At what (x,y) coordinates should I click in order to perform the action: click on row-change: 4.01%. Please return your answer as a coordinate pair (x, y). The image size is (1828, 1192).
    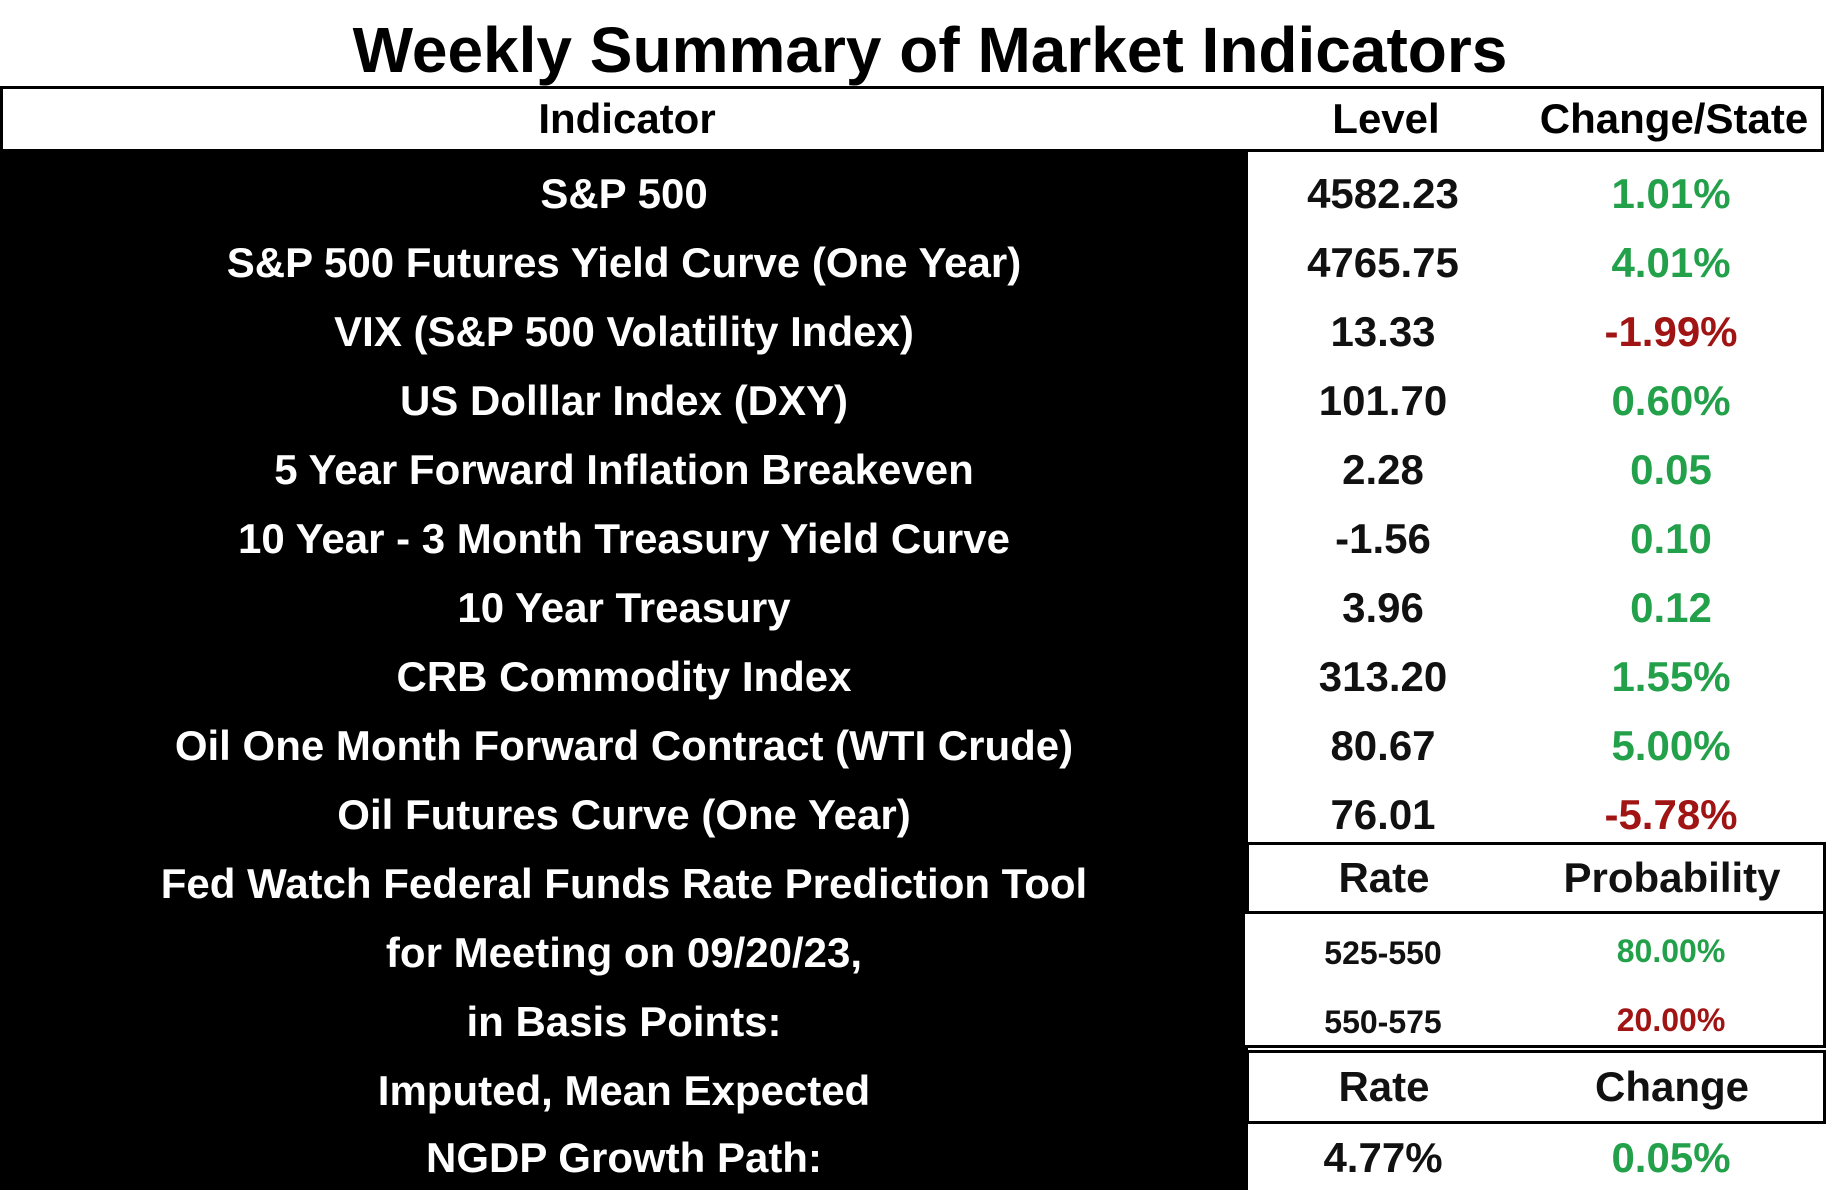
    Looking at the image, I should click on (1671, 262).